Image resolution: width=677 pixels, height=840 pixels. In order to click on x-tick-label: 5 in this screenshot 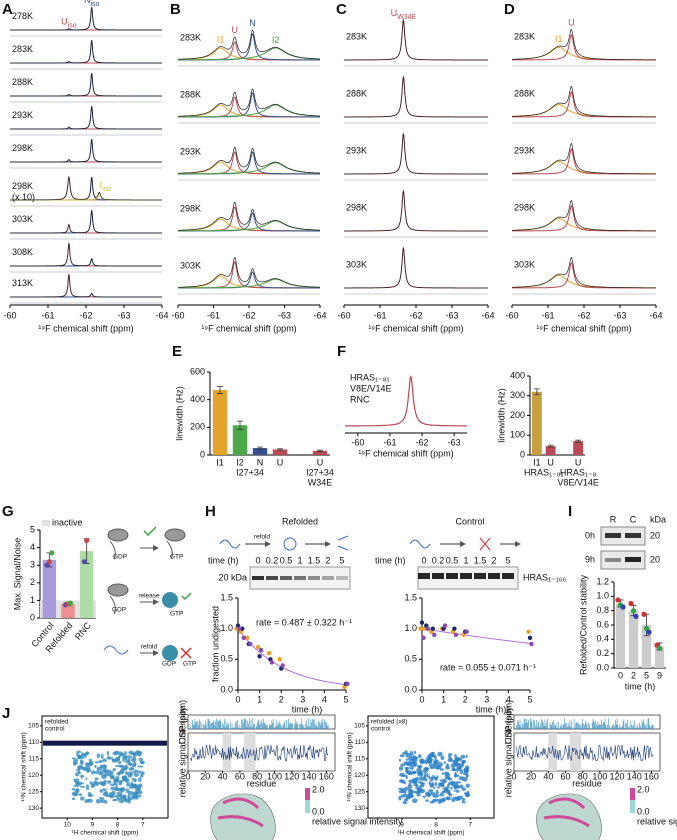, I will do `click(529, 699)`.